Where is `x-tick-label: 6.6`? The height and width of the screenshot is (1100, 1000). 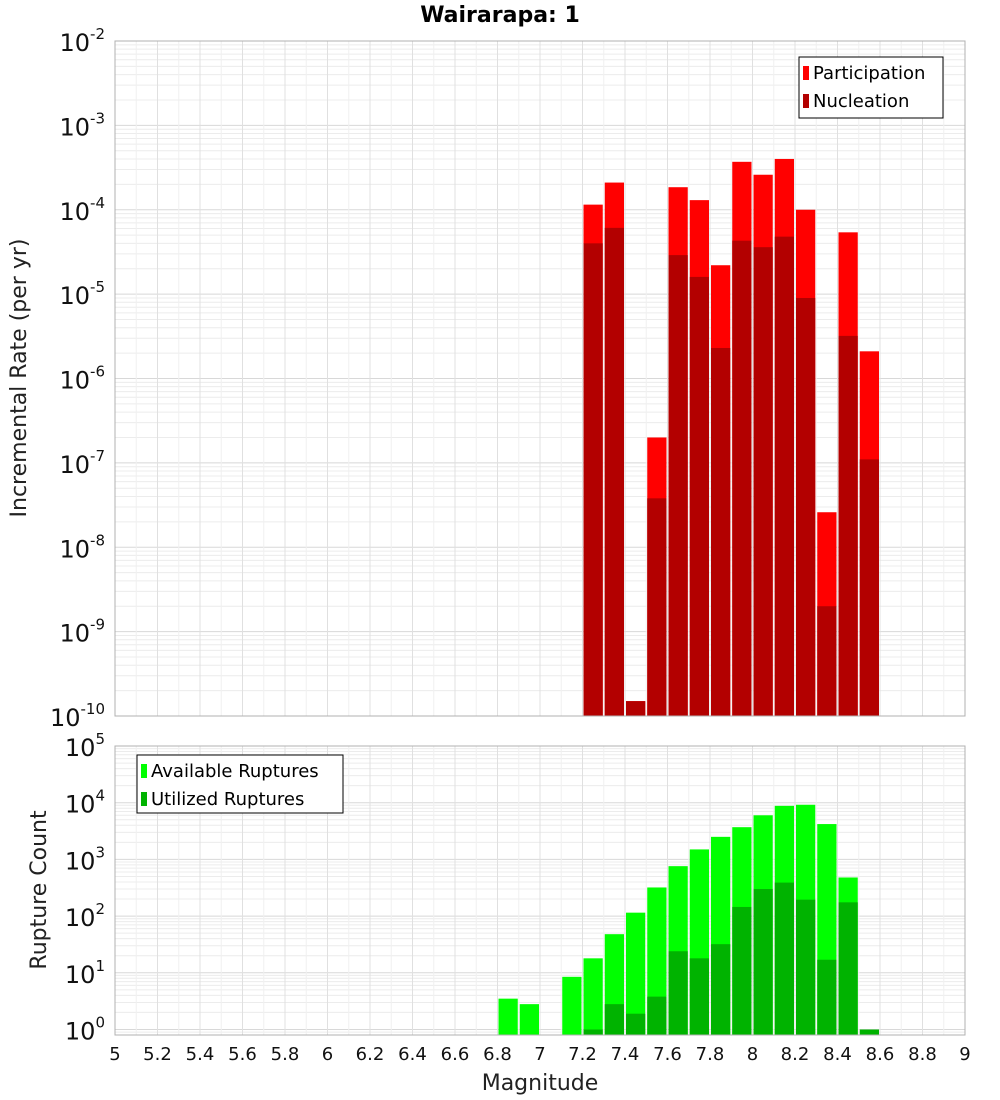 x-tick-label: 6.6 is located at coordinates (455, 1054).